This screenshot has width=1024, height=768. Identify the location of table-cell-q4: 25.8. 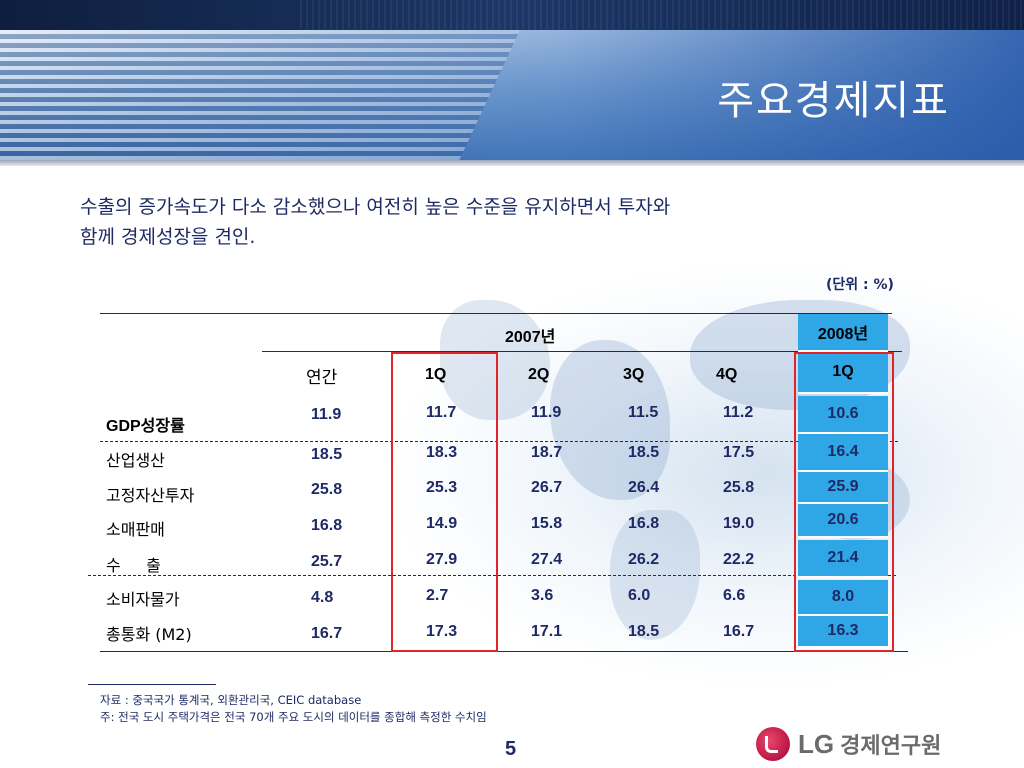
(739, 487).